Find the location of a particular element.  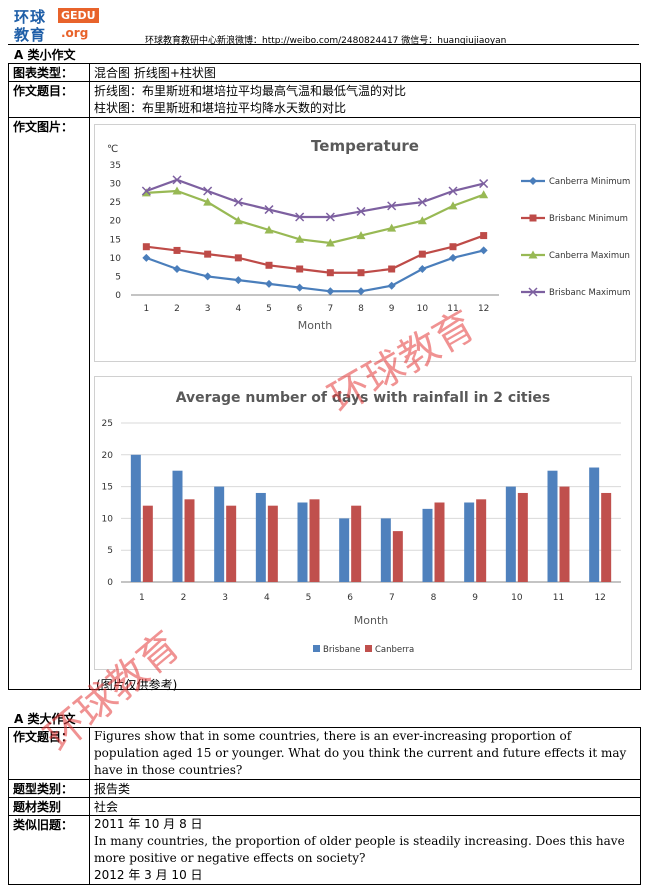

x-tick-label: 3 is located at coordinates (225, 598).